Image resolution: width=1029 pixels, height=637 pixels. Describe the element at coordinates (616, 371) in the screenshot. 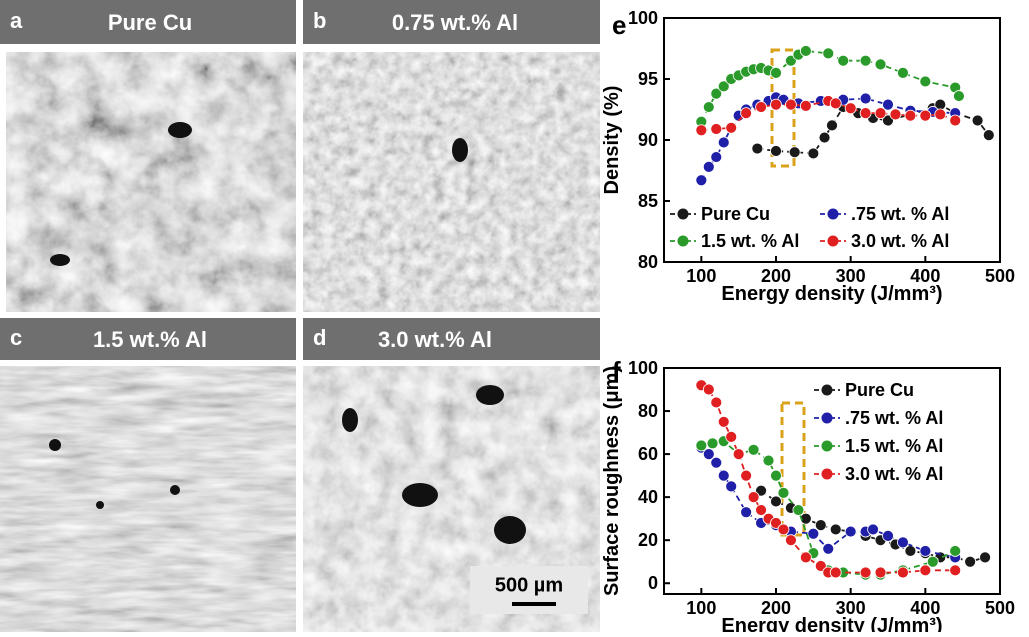

I see `panel-letter: f` at that location.